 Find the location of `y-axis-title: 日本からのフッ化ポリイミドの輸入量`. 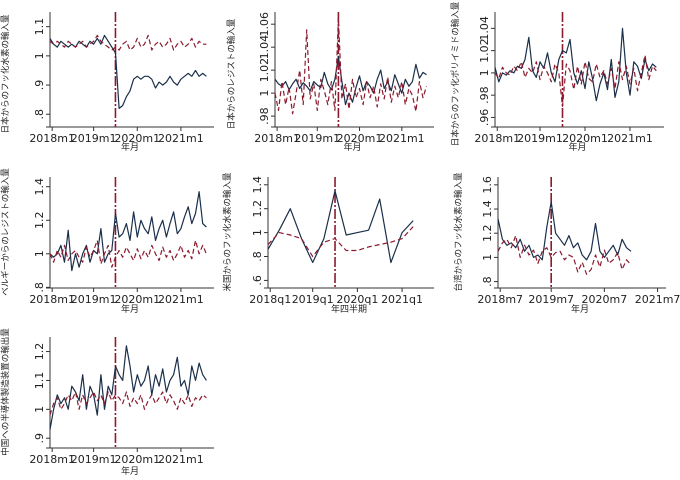

y-axis-title: 日本からのフッ化ポリイミドの輸入量 is located at coordinates (455, 73).